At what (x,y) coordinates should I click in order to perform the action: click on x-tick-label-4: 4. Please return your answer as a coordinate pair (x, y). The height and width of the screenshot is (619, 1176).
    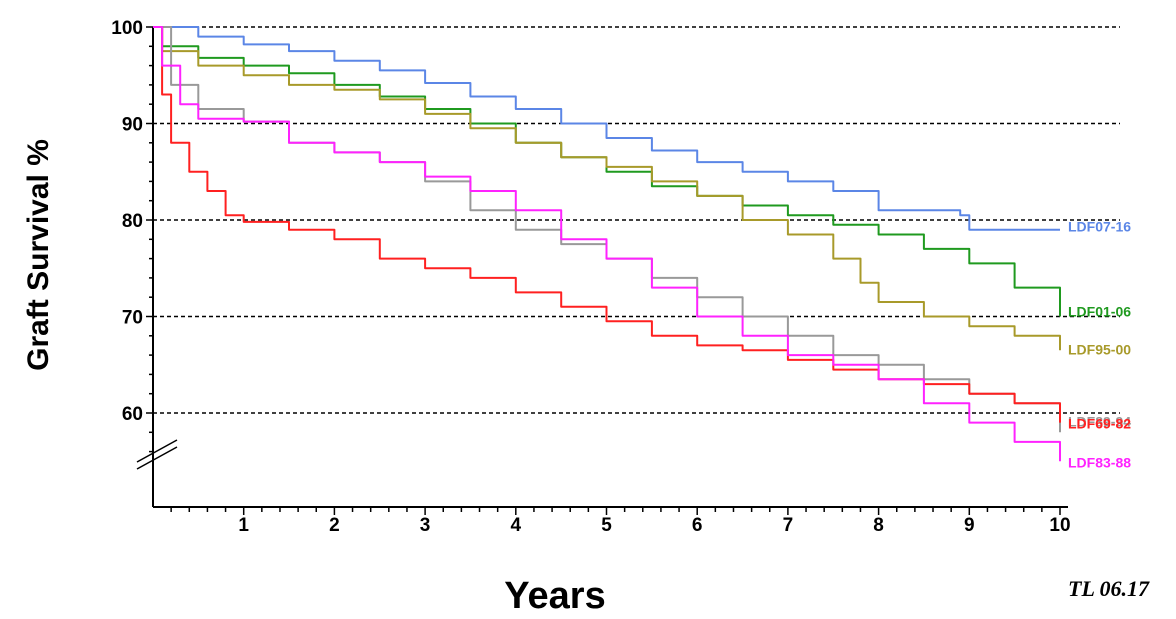
    Looking at the image, I should click on (516, 525).